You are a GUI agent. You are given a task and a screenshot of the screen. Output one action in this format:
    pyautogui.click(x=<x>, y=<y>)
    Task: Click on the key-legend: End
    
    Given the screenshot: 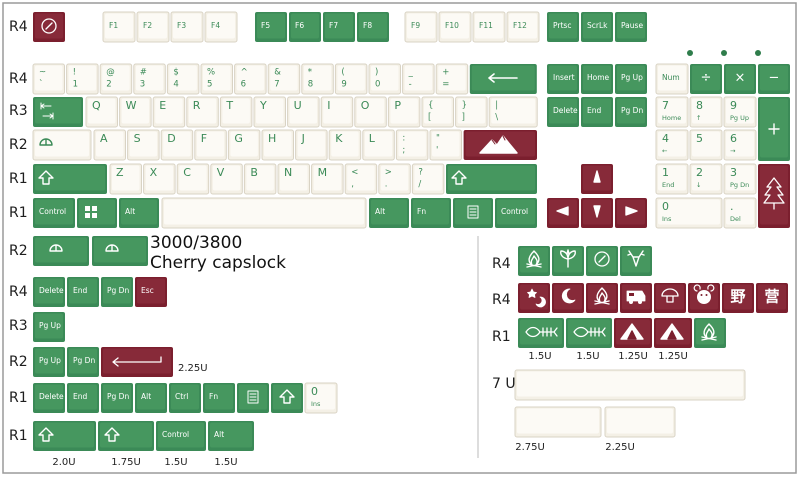 What is the action you would take?
    pyautogui.click(x=80, y=396)
    